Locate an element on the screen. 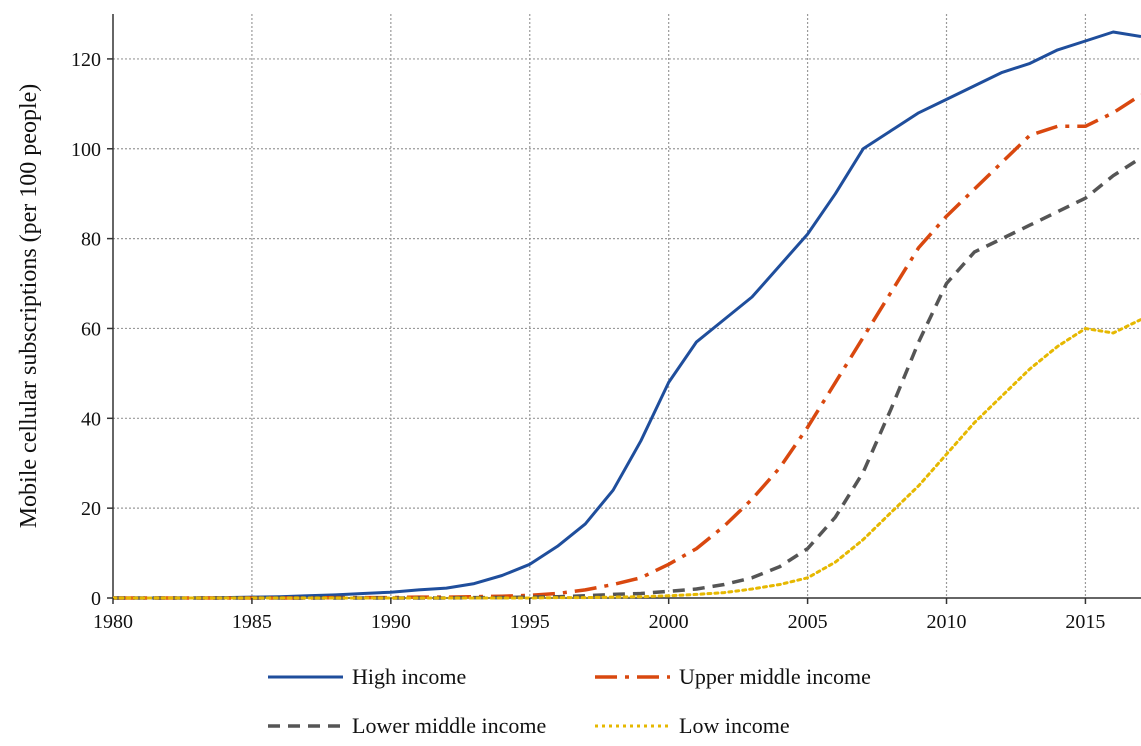 Image resolution: width=1141 pixels, height=746 pixels. legend-label: Low income is located at coordinates (734, 725).